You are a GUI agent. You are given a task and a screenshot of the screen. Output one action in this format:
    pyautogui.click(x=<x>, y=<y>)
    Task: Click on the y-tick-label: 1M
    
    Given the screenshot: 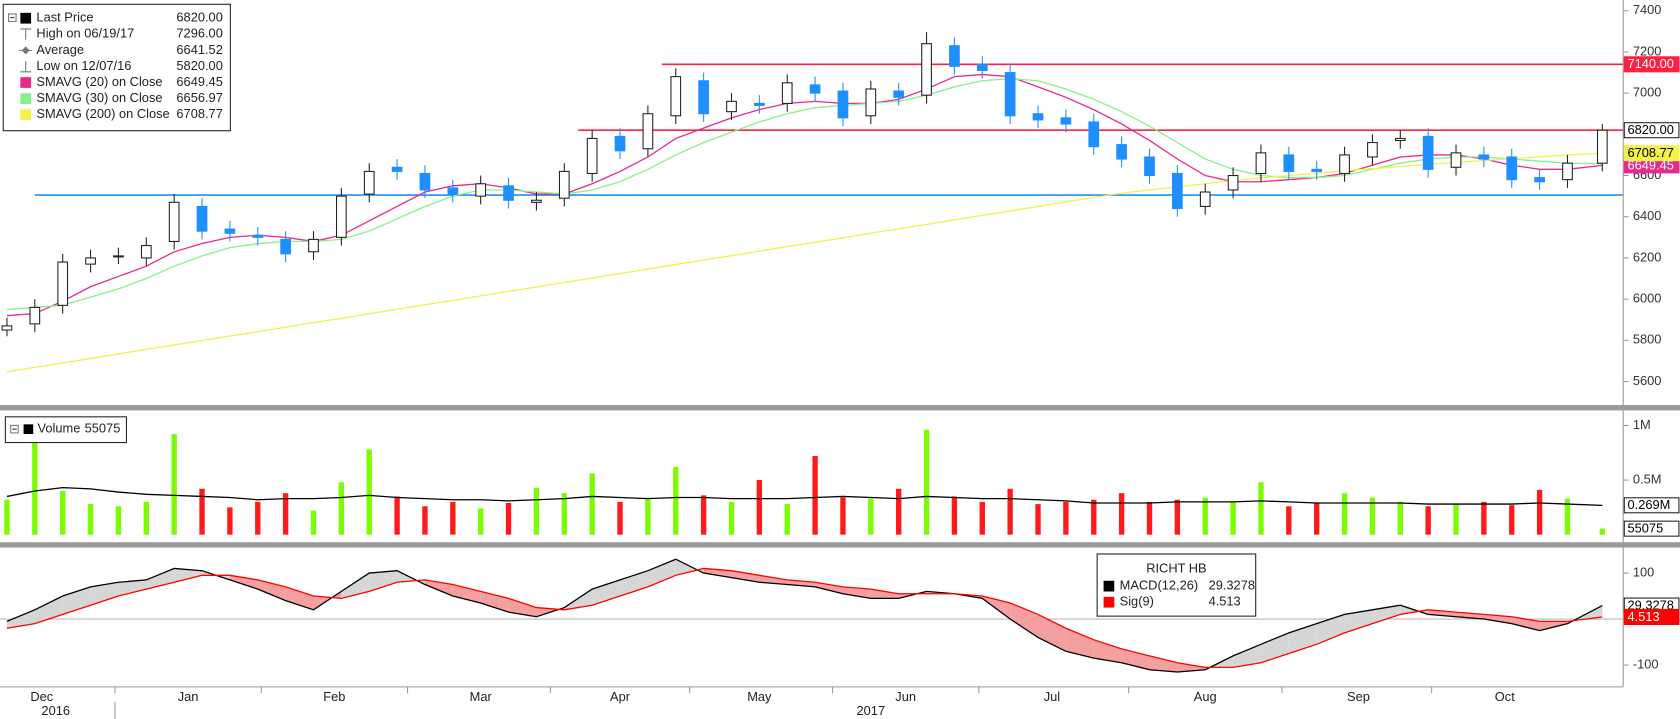 What is the action you would take?
    pyautogui.click(x=1642, y=424)
    